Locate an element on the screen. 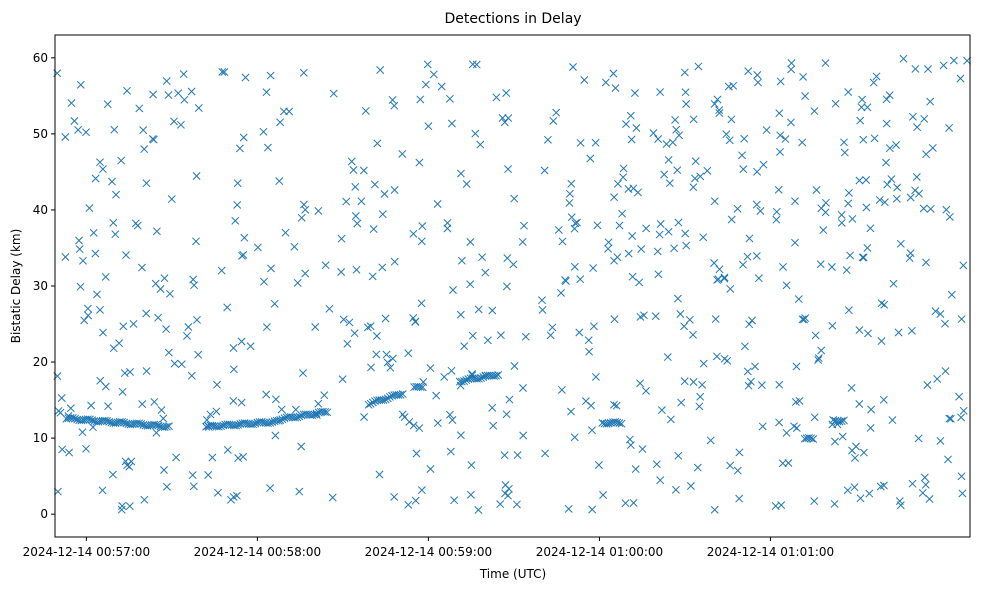 The width and height of the screenshot is (989, 590). chart-title: Detections in Delay is located at coordinates (512, 19).